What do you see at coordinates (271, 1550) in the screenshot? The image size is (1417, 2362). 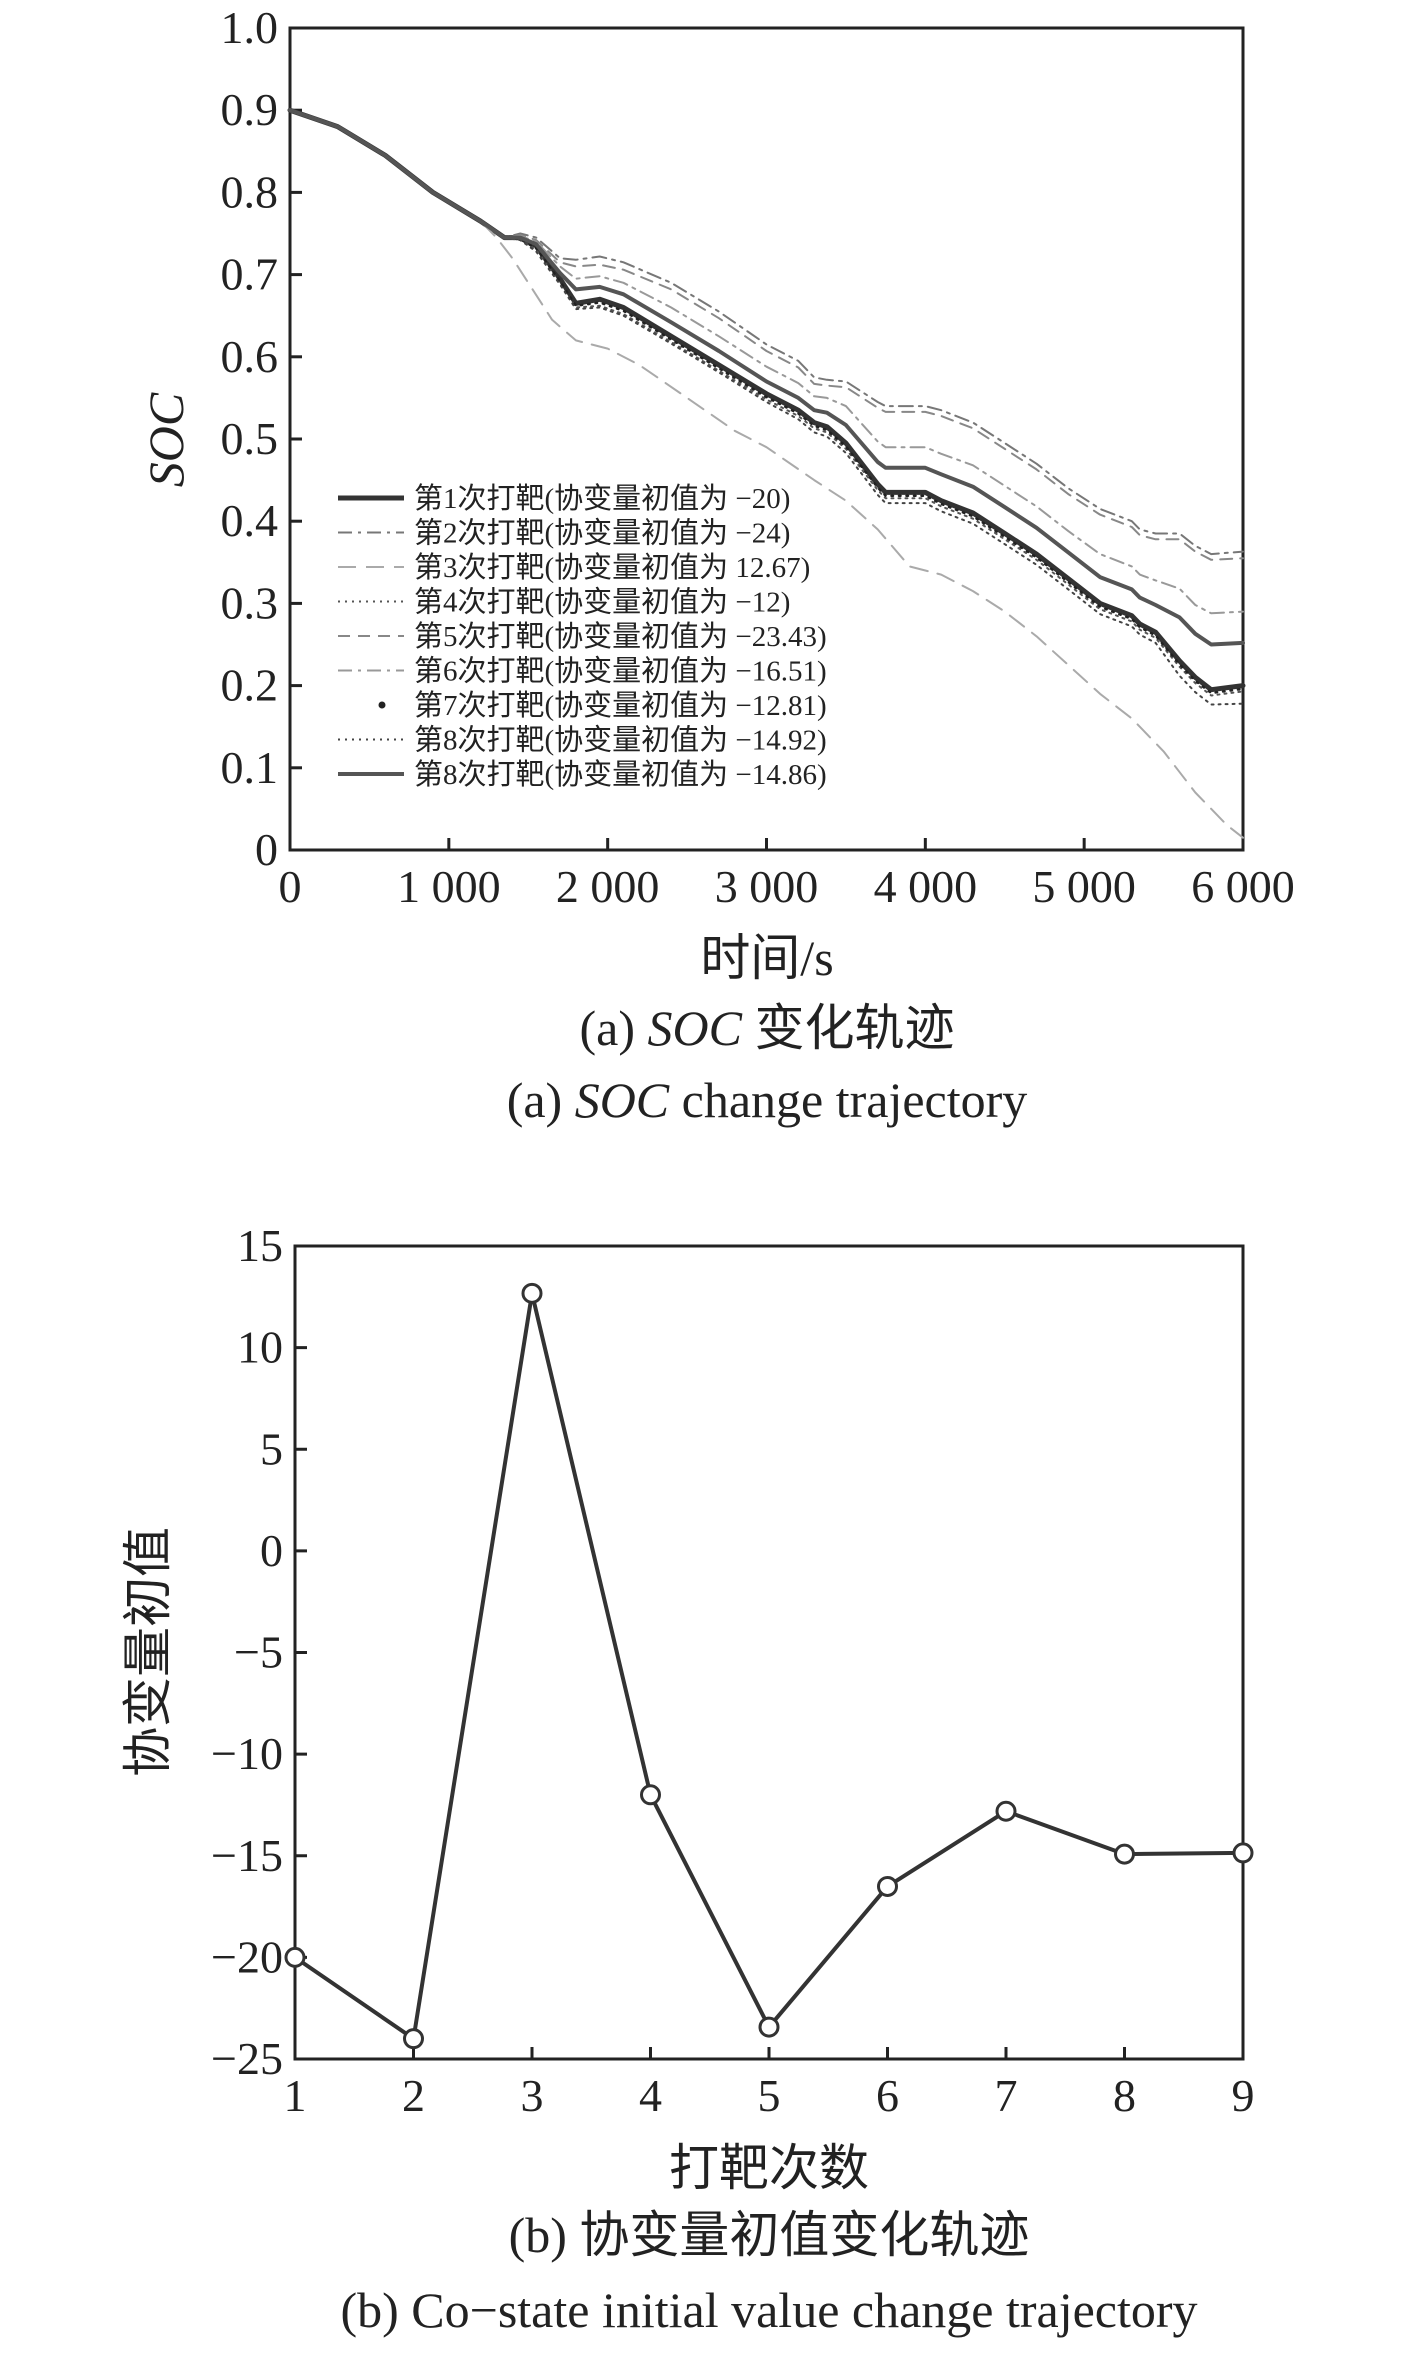 I see `costate-y-tick-label: 0` at bounding box center [271, 1550].